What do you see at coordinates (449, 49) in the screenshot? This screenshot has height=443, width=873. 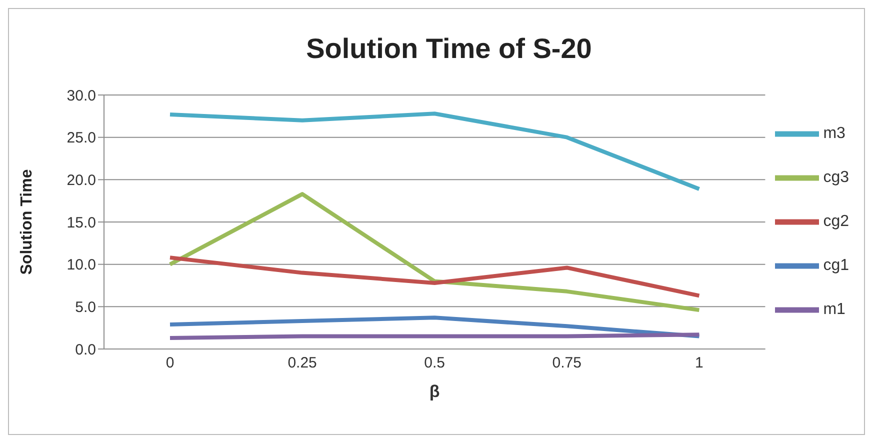 I see `chart-title: Solution Time of S-20` at bounding box center [449, 49].